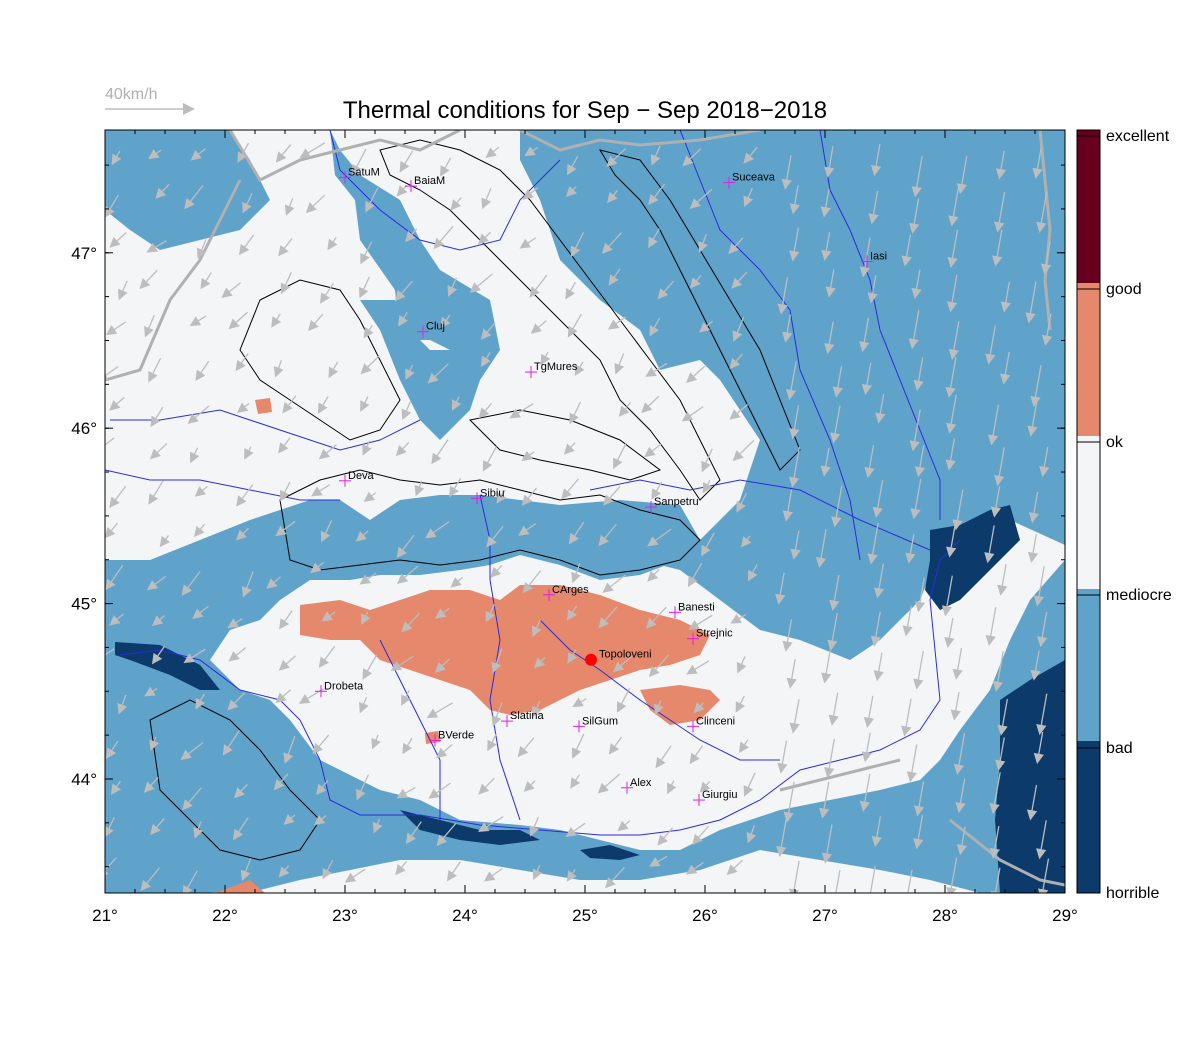  Describe the element at coordinates (357, 478) in the screenshot. I see `city-marker: Deva` at that location.